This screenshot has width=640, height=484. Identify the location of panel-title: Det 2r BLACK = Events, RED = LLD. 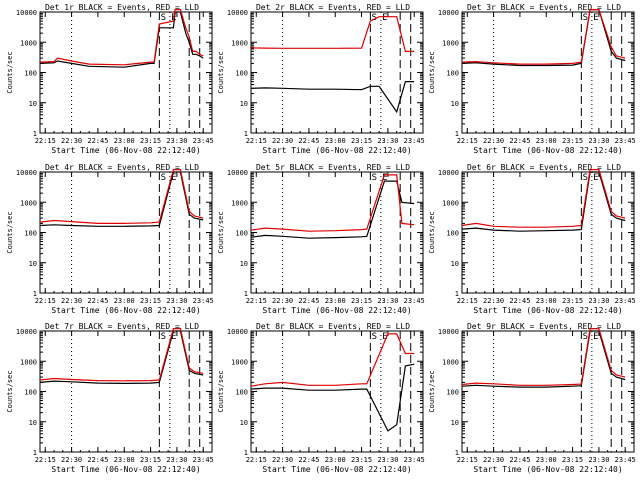
(333, 7).